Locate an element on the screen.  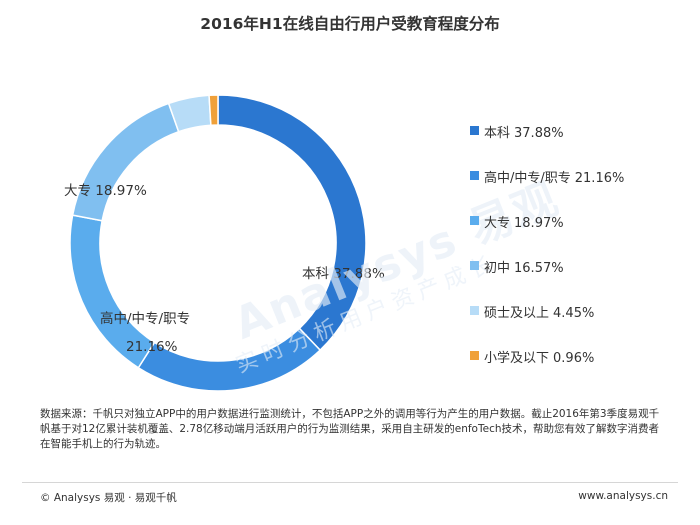
slice-data-label: 大专 18.97% is located at coordinates (105, 191).